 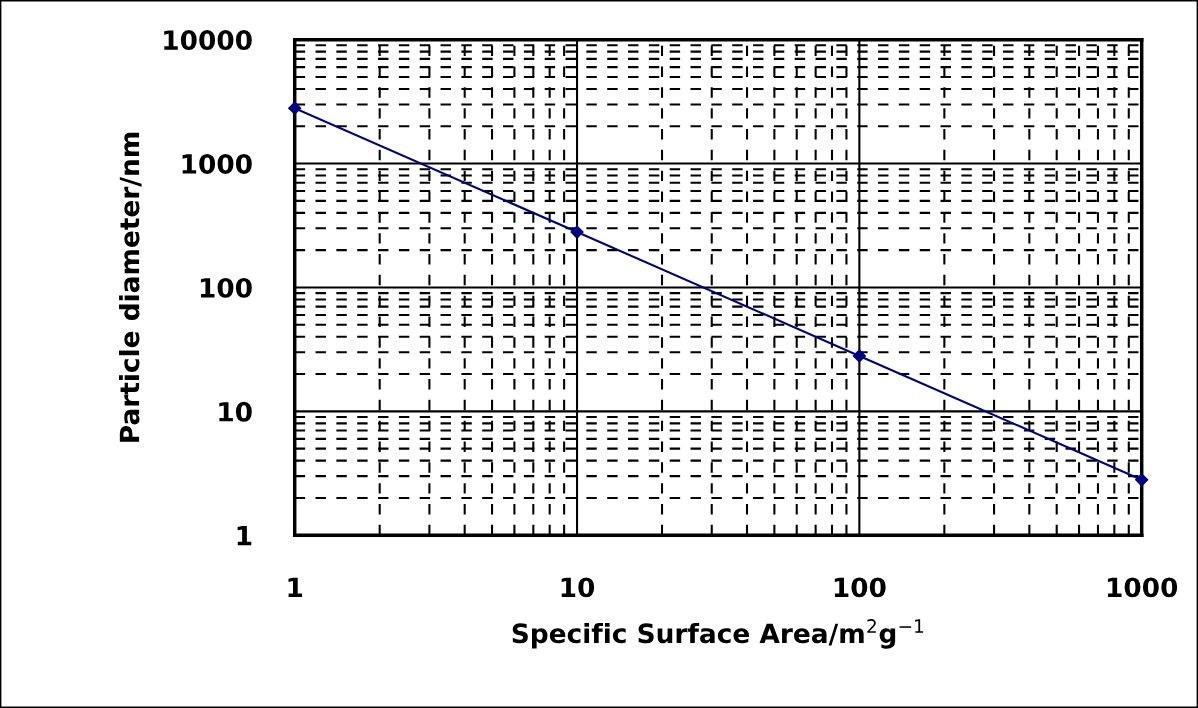 I want to click on x-tick-label: 10, so click(x=578, y=587).